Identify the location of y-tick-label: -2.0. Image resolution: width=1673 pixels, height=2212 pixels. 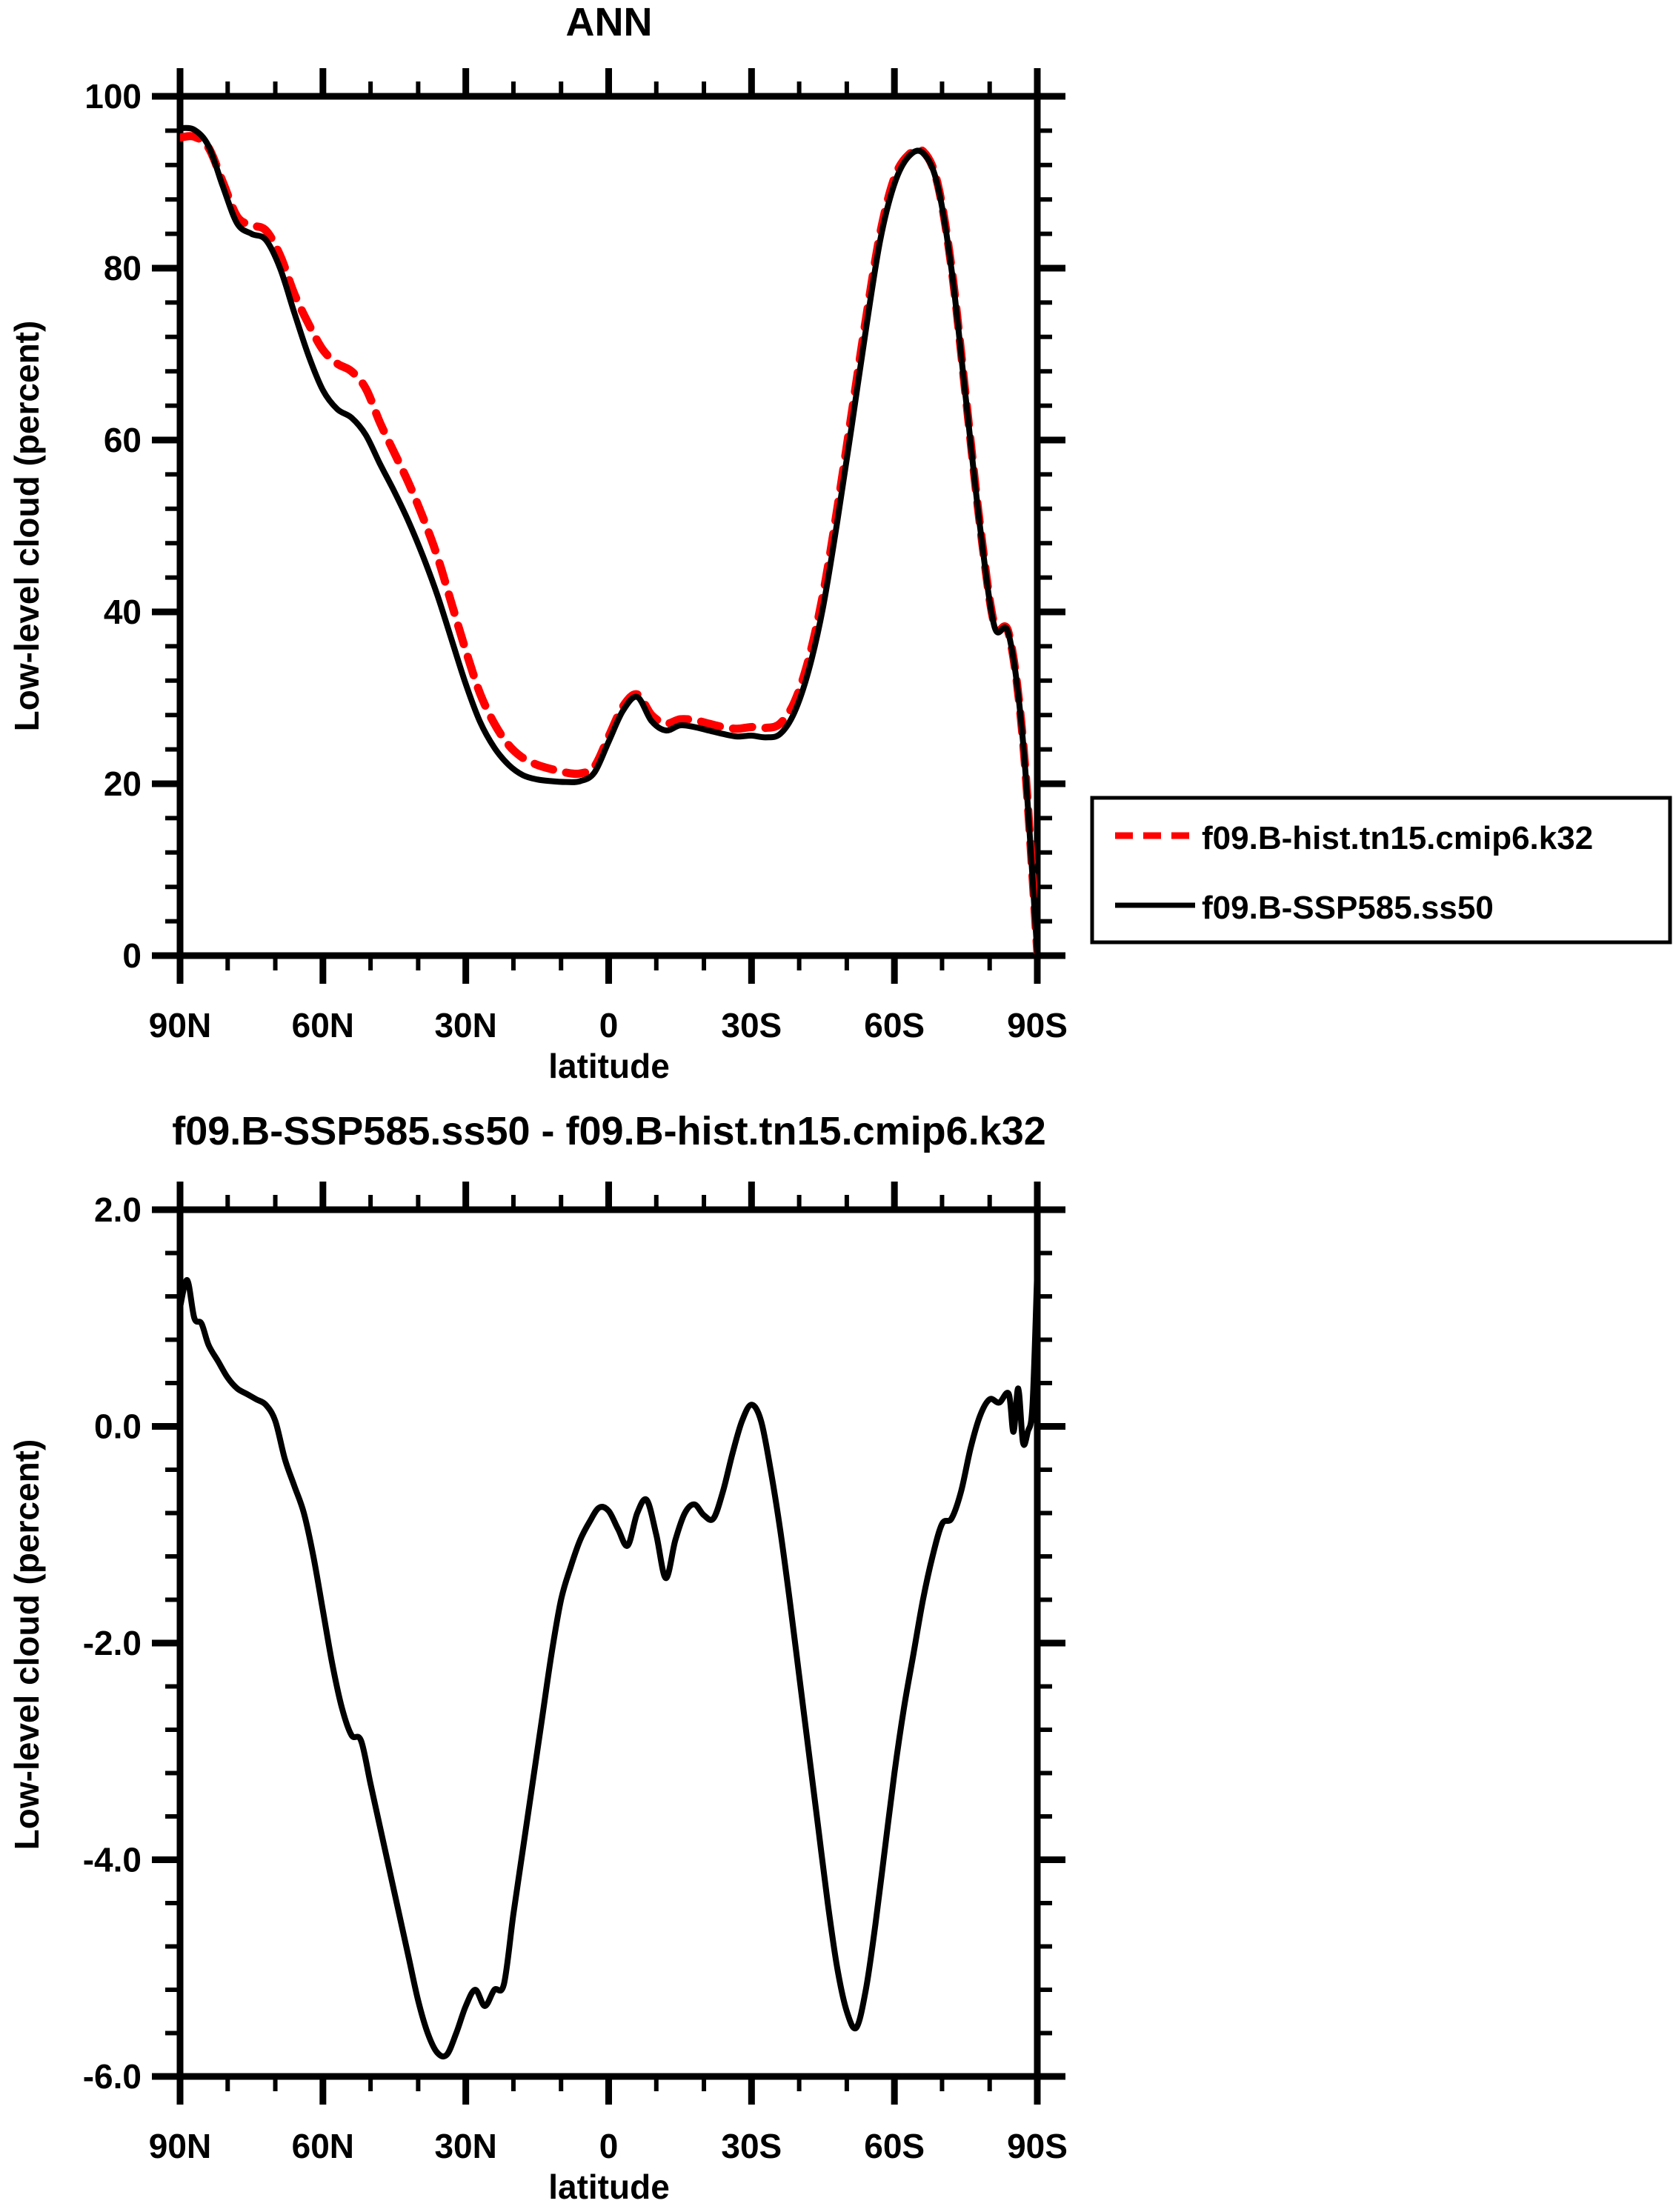
(112, 1643).